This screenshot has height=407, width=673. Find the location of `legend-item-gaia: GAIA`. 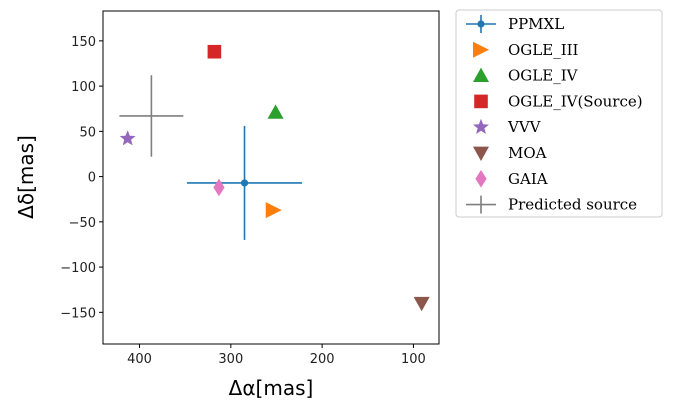

legend-item-gaia: GAIA is located at coordinates (511, 179).